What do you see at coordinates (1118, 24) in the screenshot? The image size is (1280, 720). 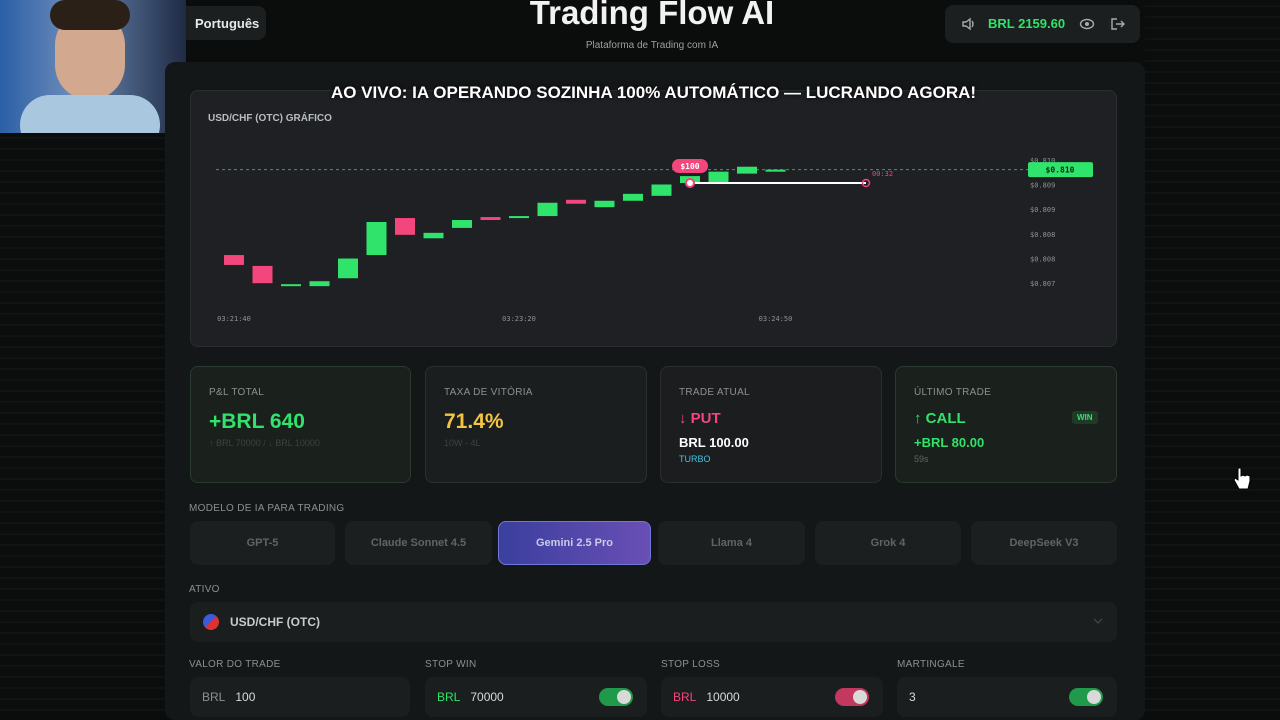 I see `logout-icon` at bounding box center [1118, 24].